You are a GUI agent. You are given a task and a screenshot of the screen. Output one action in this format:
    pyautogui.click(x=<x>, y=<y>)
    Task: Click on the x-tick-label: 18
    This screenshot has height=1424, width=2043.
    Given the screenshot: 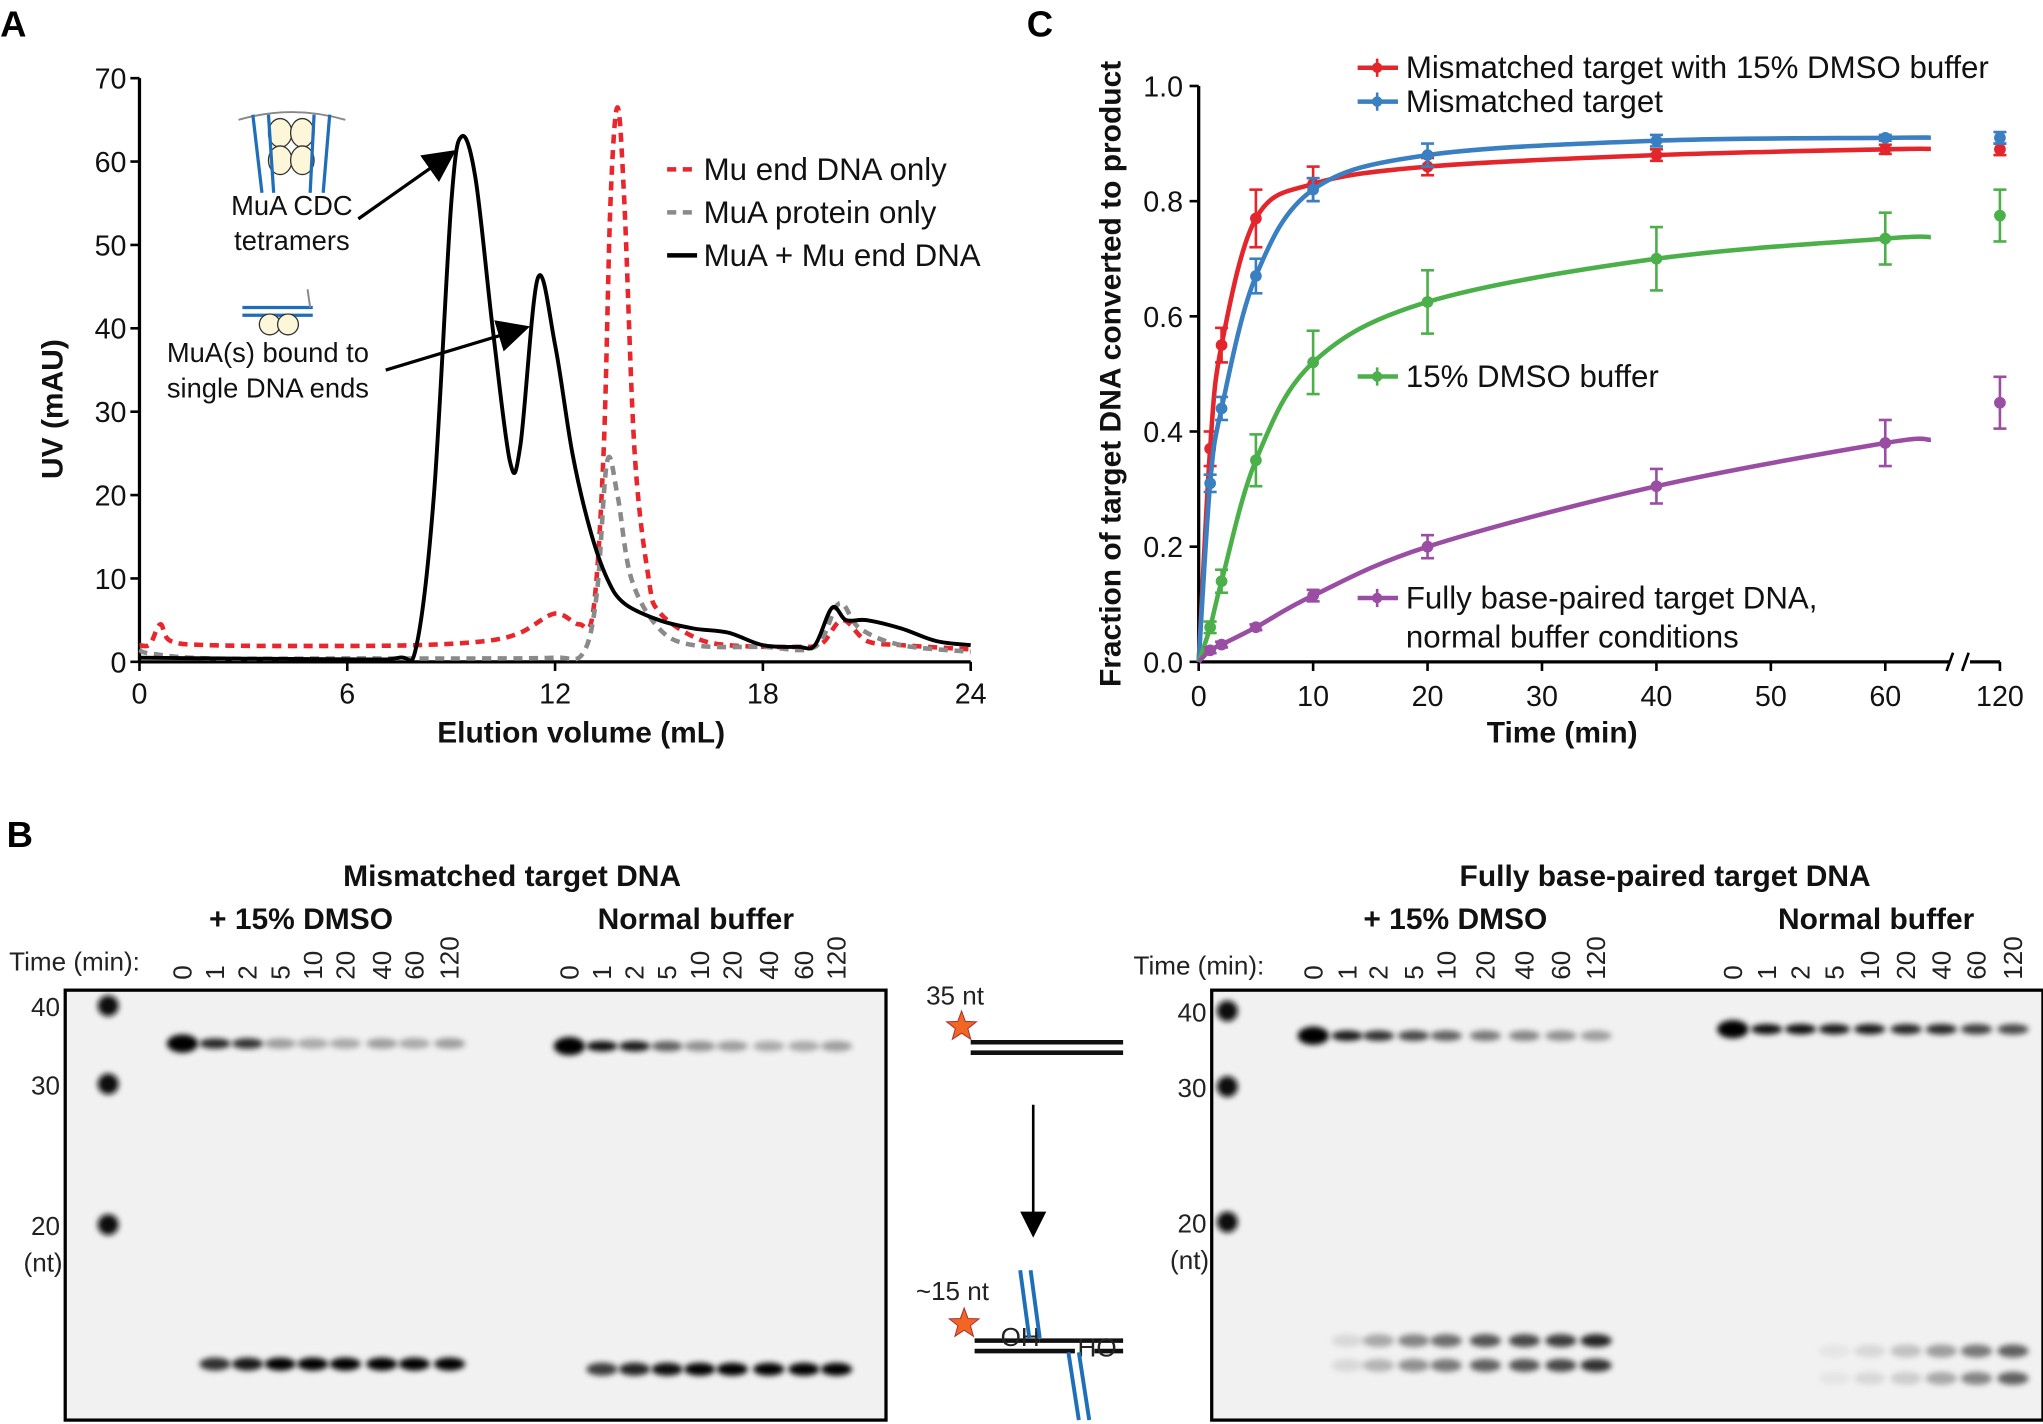 What is the action you would take?
    pyautogui.click(x=763, y=695)
    